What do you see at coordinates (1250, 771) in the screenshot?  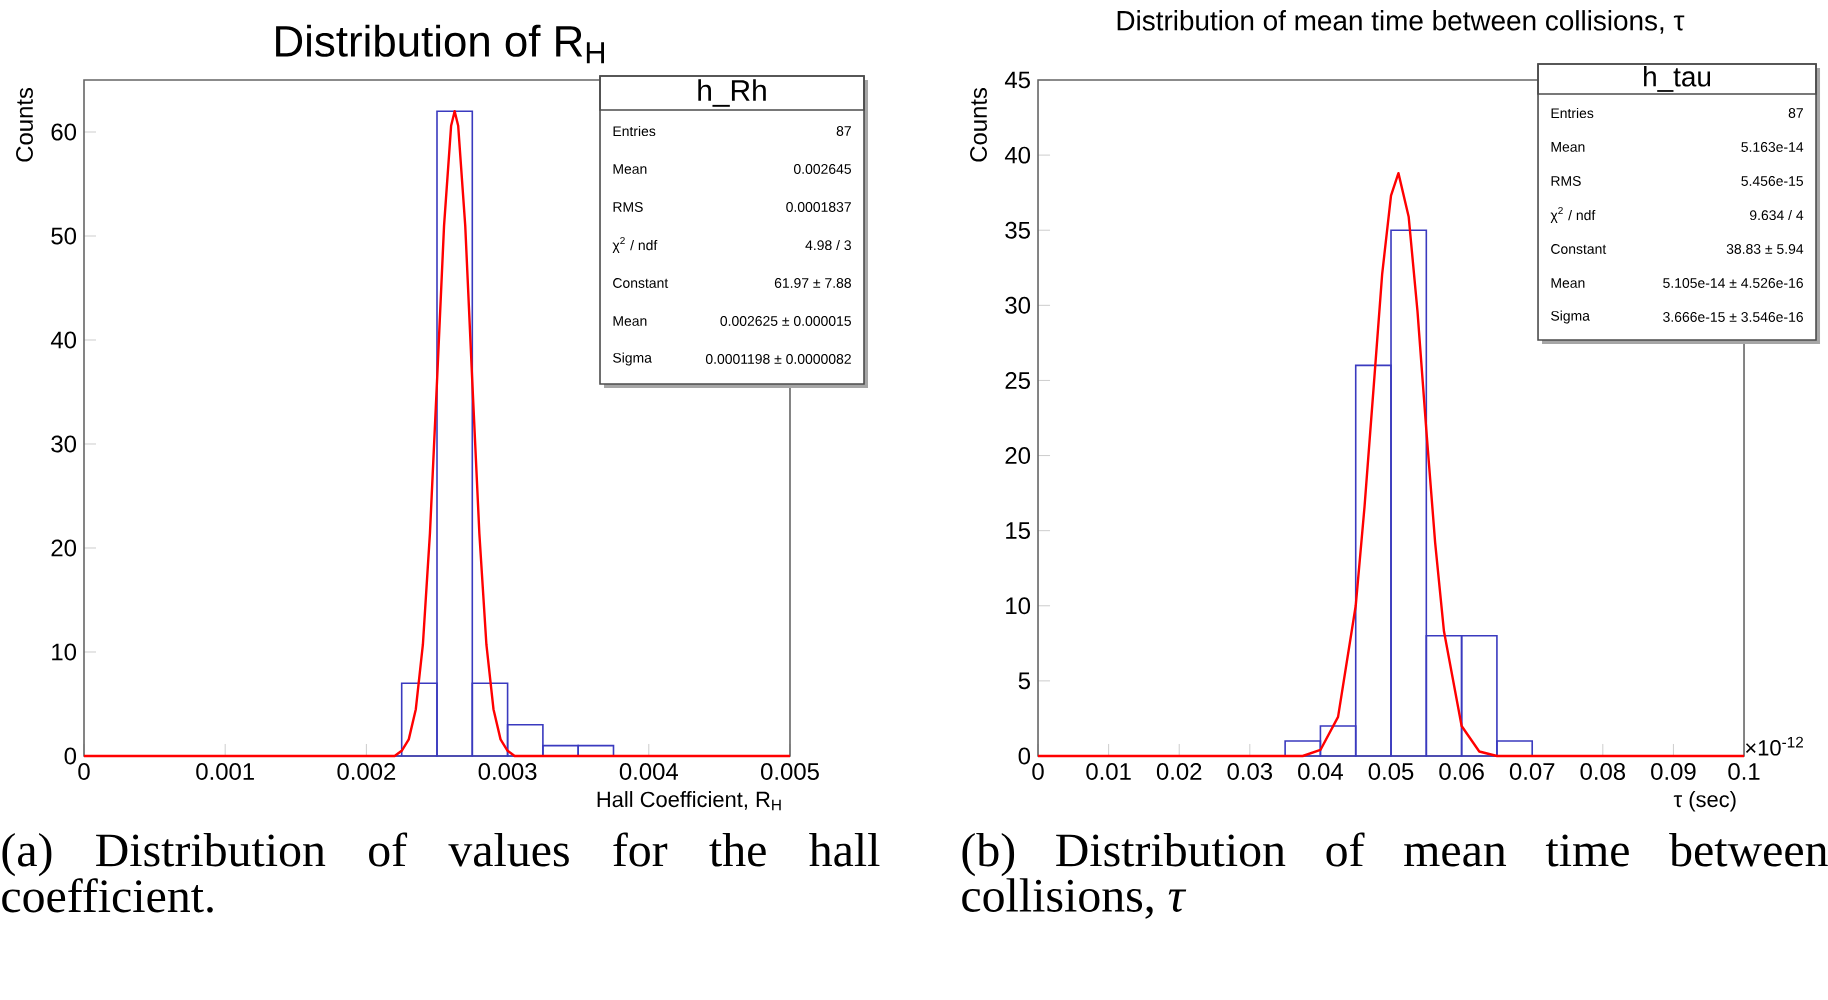 I see `x-tick-label: 0.03` at bounding box center [1250, 771].